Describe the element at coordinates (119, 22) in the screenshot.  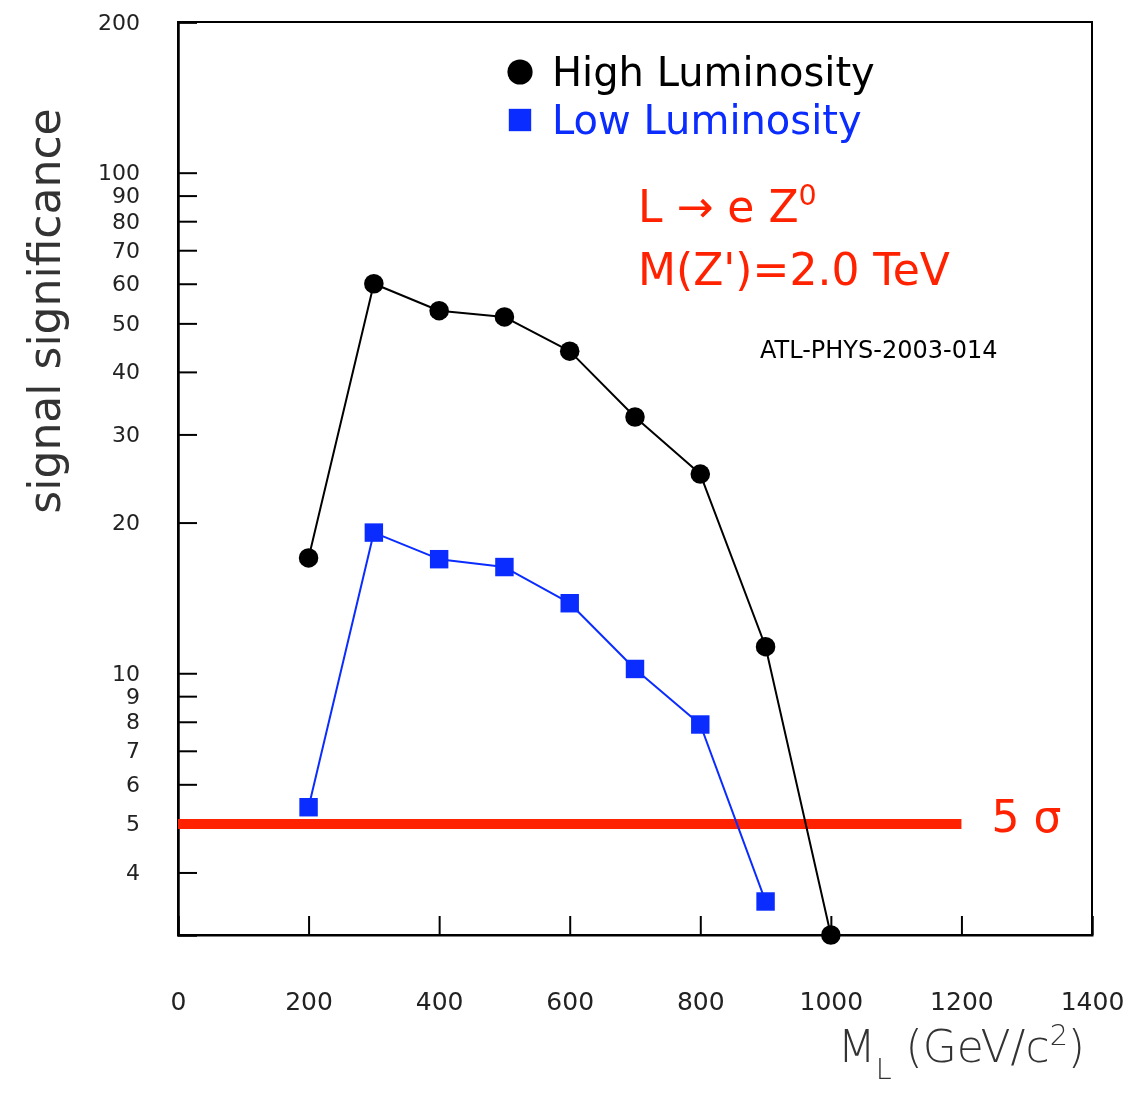
I see `y-tick-label: 200` at that location.